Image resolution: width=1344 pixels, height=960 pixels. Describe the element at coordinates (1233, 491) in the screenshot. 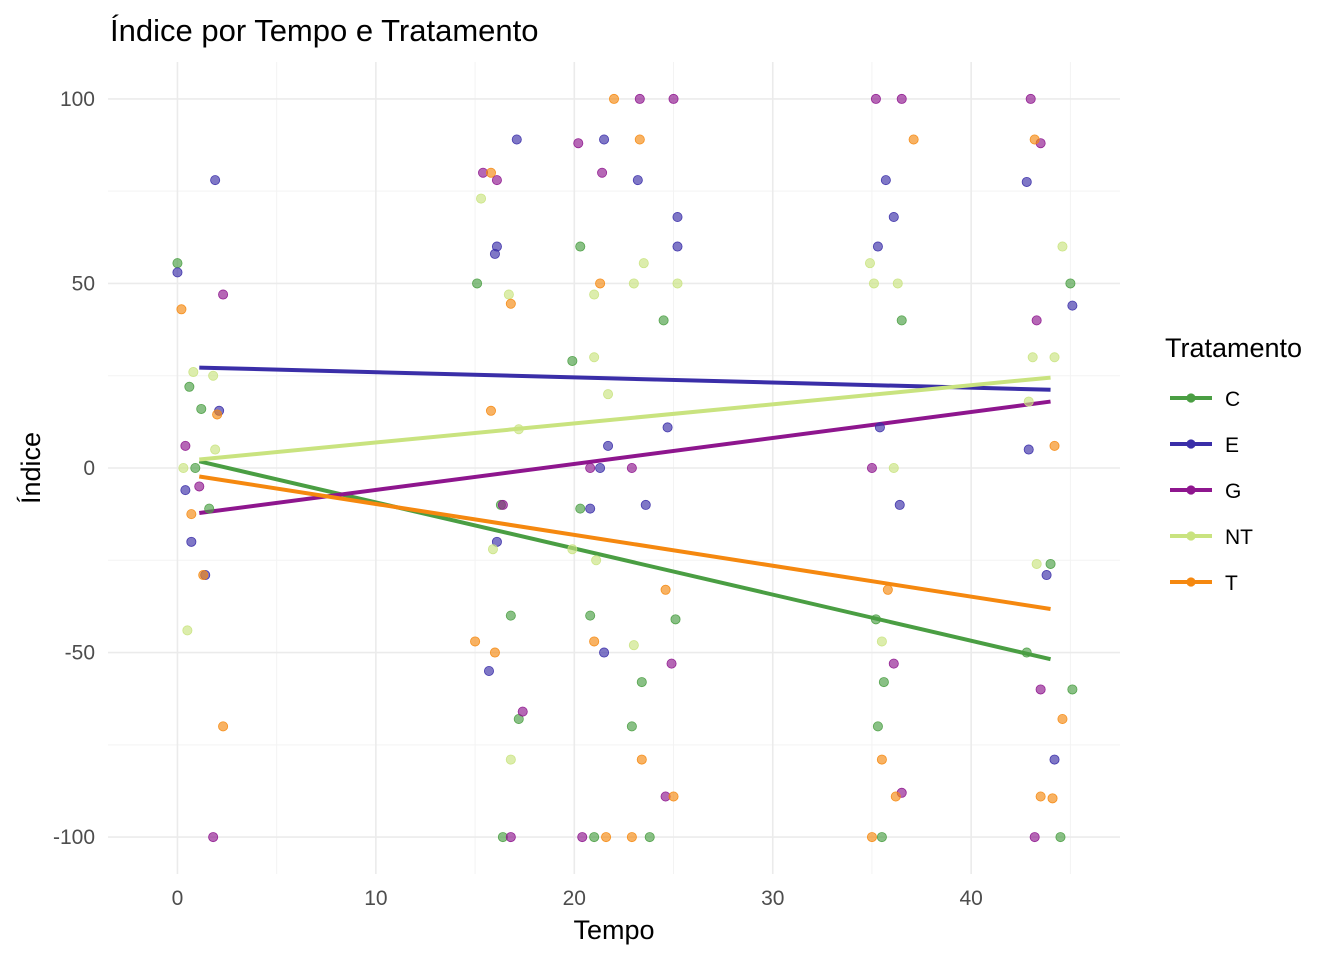

I see `legend-label-G: G` at that location.